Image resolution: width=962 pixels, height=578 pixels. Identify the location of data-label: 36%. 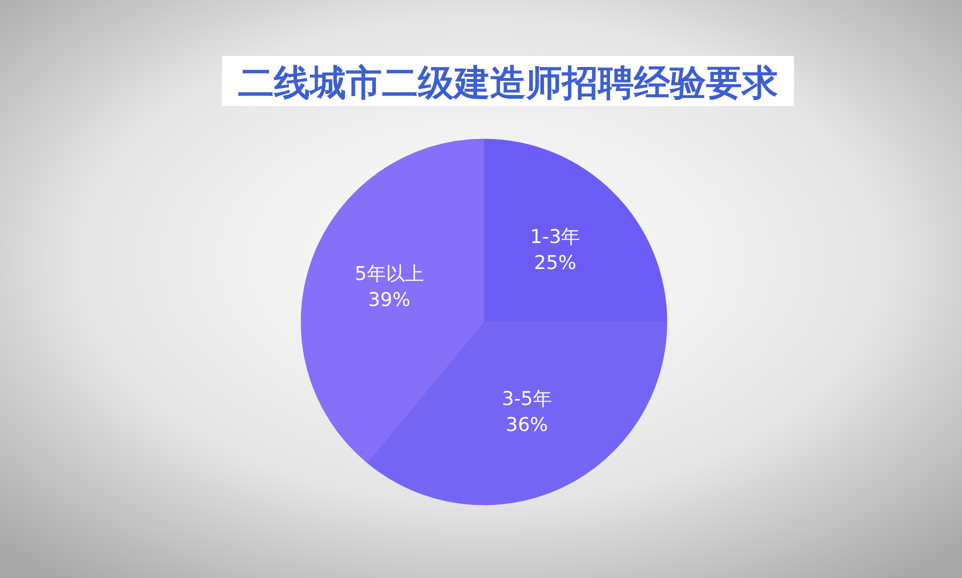
(527, 425).